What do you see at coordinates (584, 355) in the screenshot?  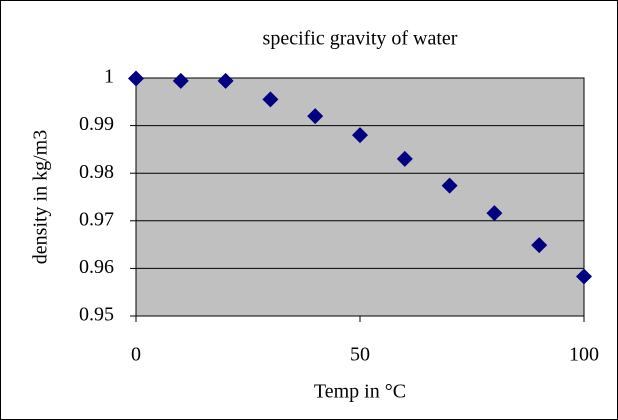 I see `x-tick-label: 100` at bounding box center [584, 355].